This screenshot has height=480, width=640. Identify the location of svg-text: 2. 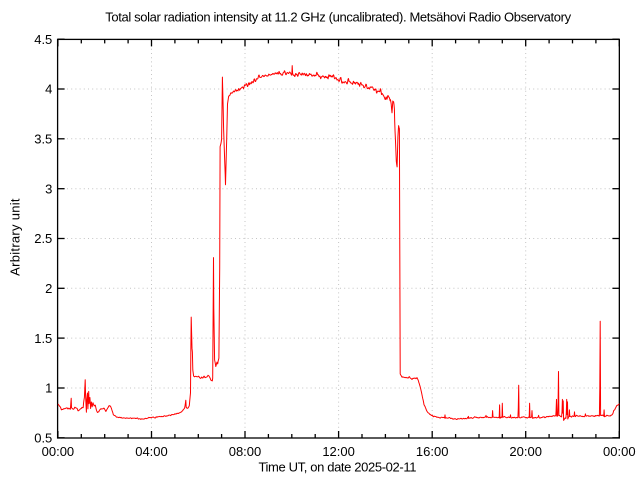
(48, 288).